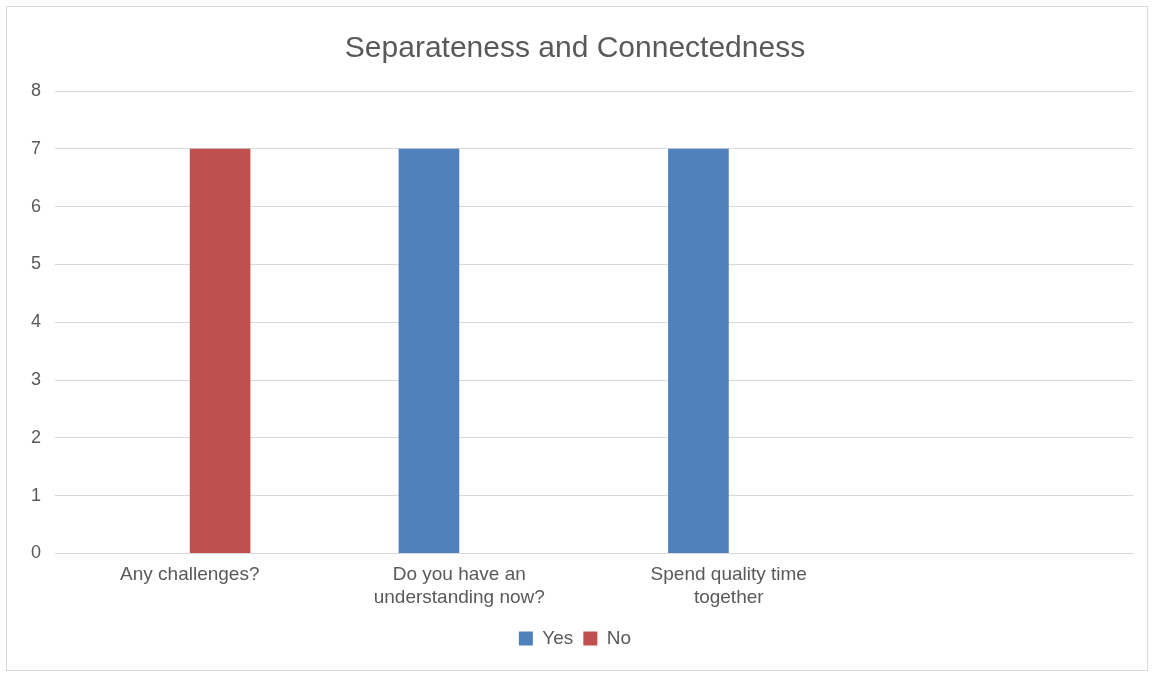 Image resolution: width=1152 pixels, height=675 pixels. What do you see at coordinates (459, 585) in the screenshot?
I see `x-tick-label: Do you have an understanding now?` at bounding box center [459, 585].